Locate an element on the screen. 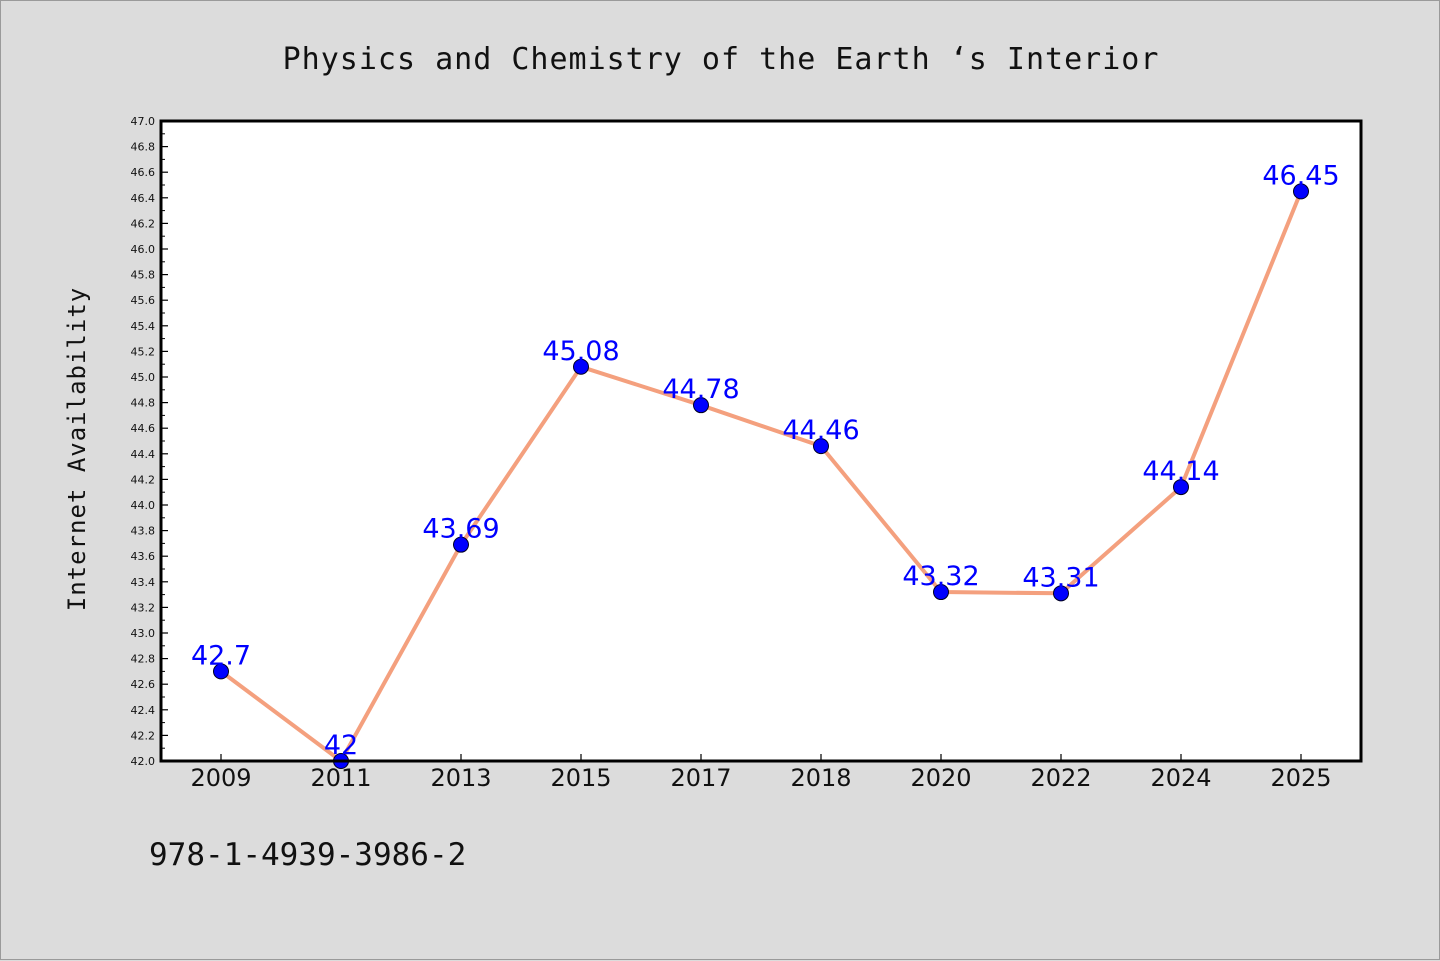 The image size is (1440, 961). data-label: 43.69 is located at coordinates (460, 529).